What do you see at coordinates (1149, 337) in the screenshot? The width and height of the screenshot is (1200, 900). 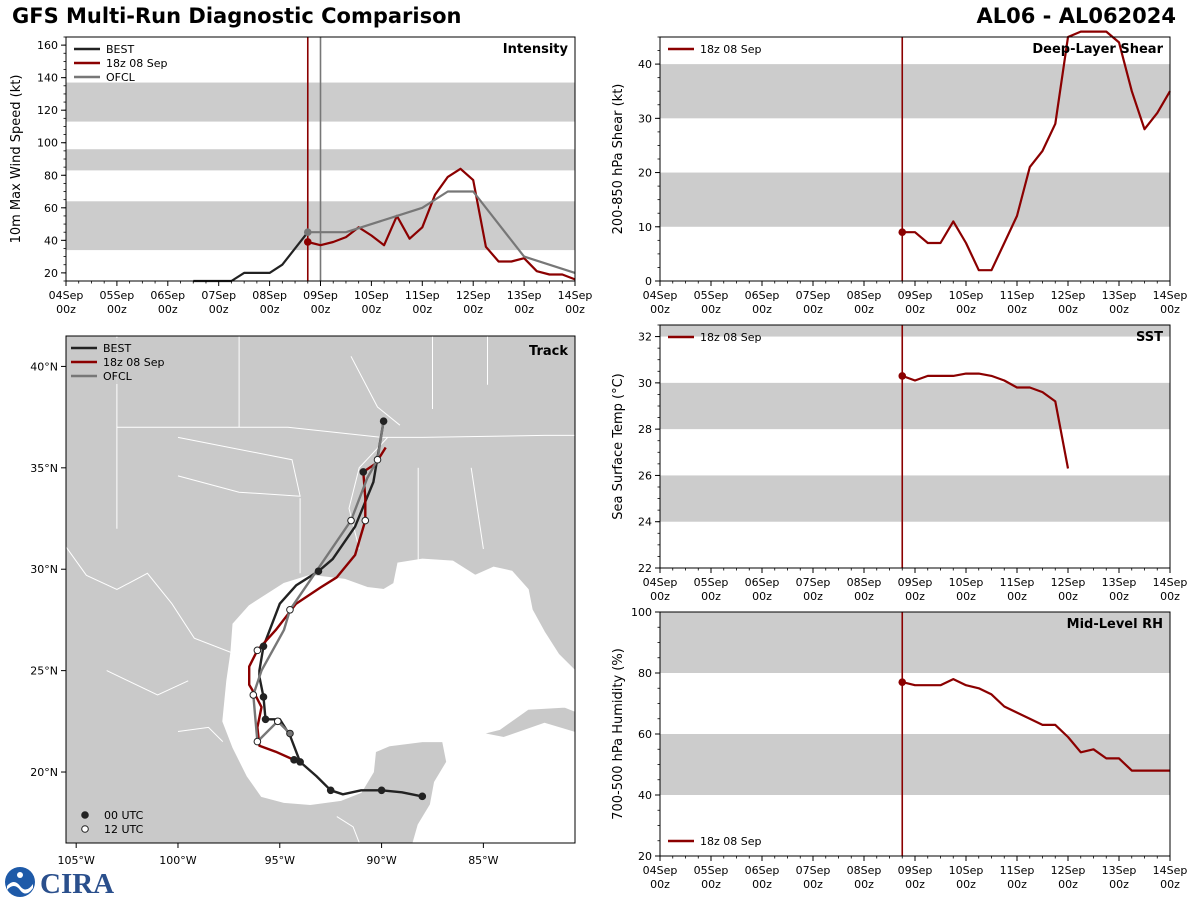 I see `panel-title: SST` at bounding box center [1149, 337].